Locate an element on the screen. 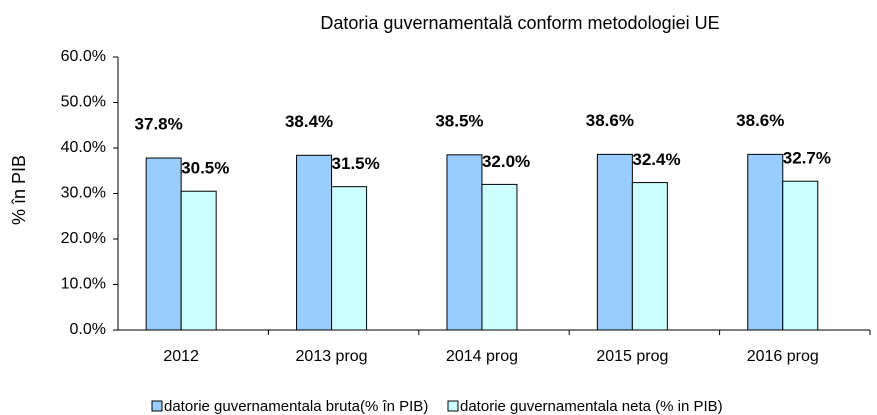  x-tick-label: 2014 prog is located at coordinates (482, 356).